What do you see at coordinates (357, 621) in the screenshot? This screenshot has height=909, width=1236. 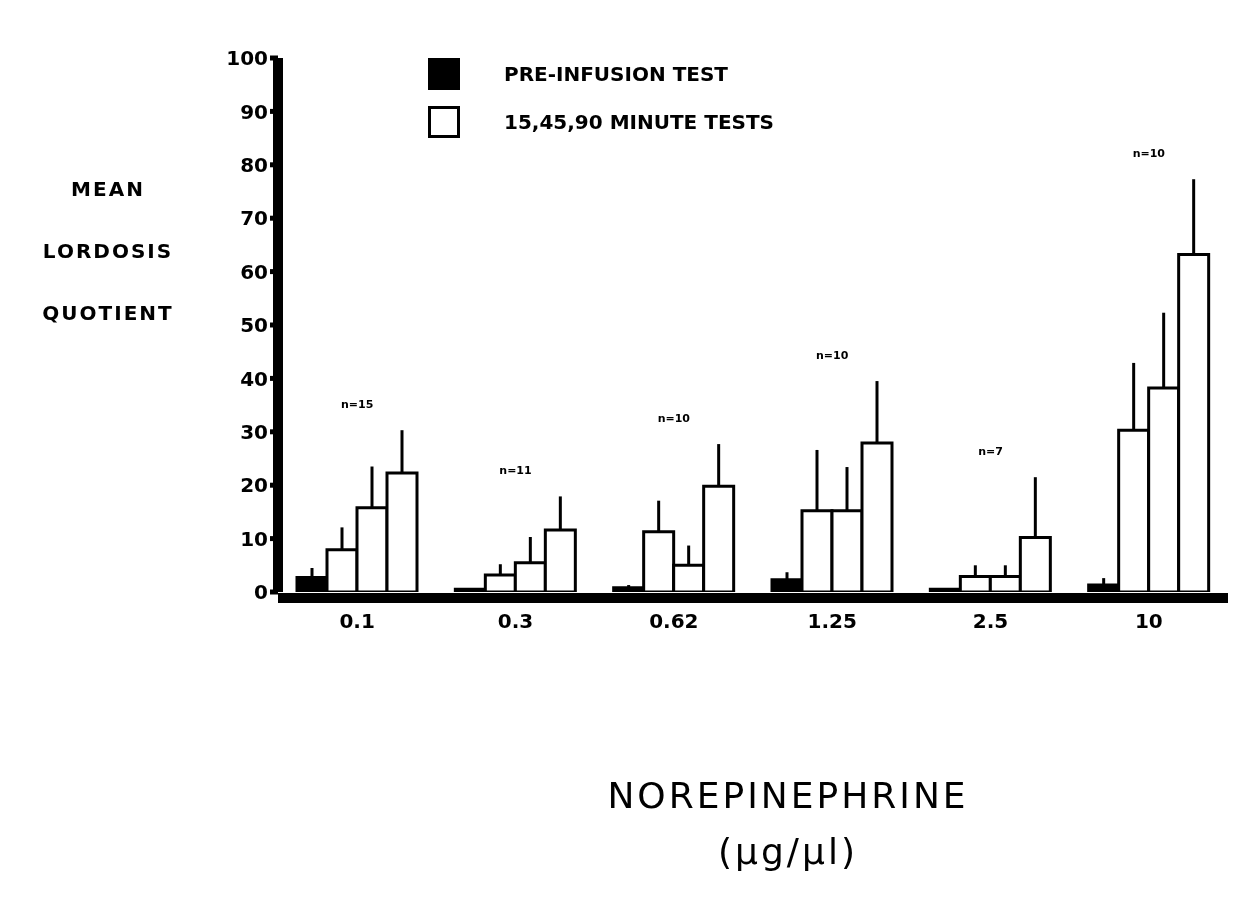 I see `x-tick-label: 0.1` at bounding box center [357, 621].